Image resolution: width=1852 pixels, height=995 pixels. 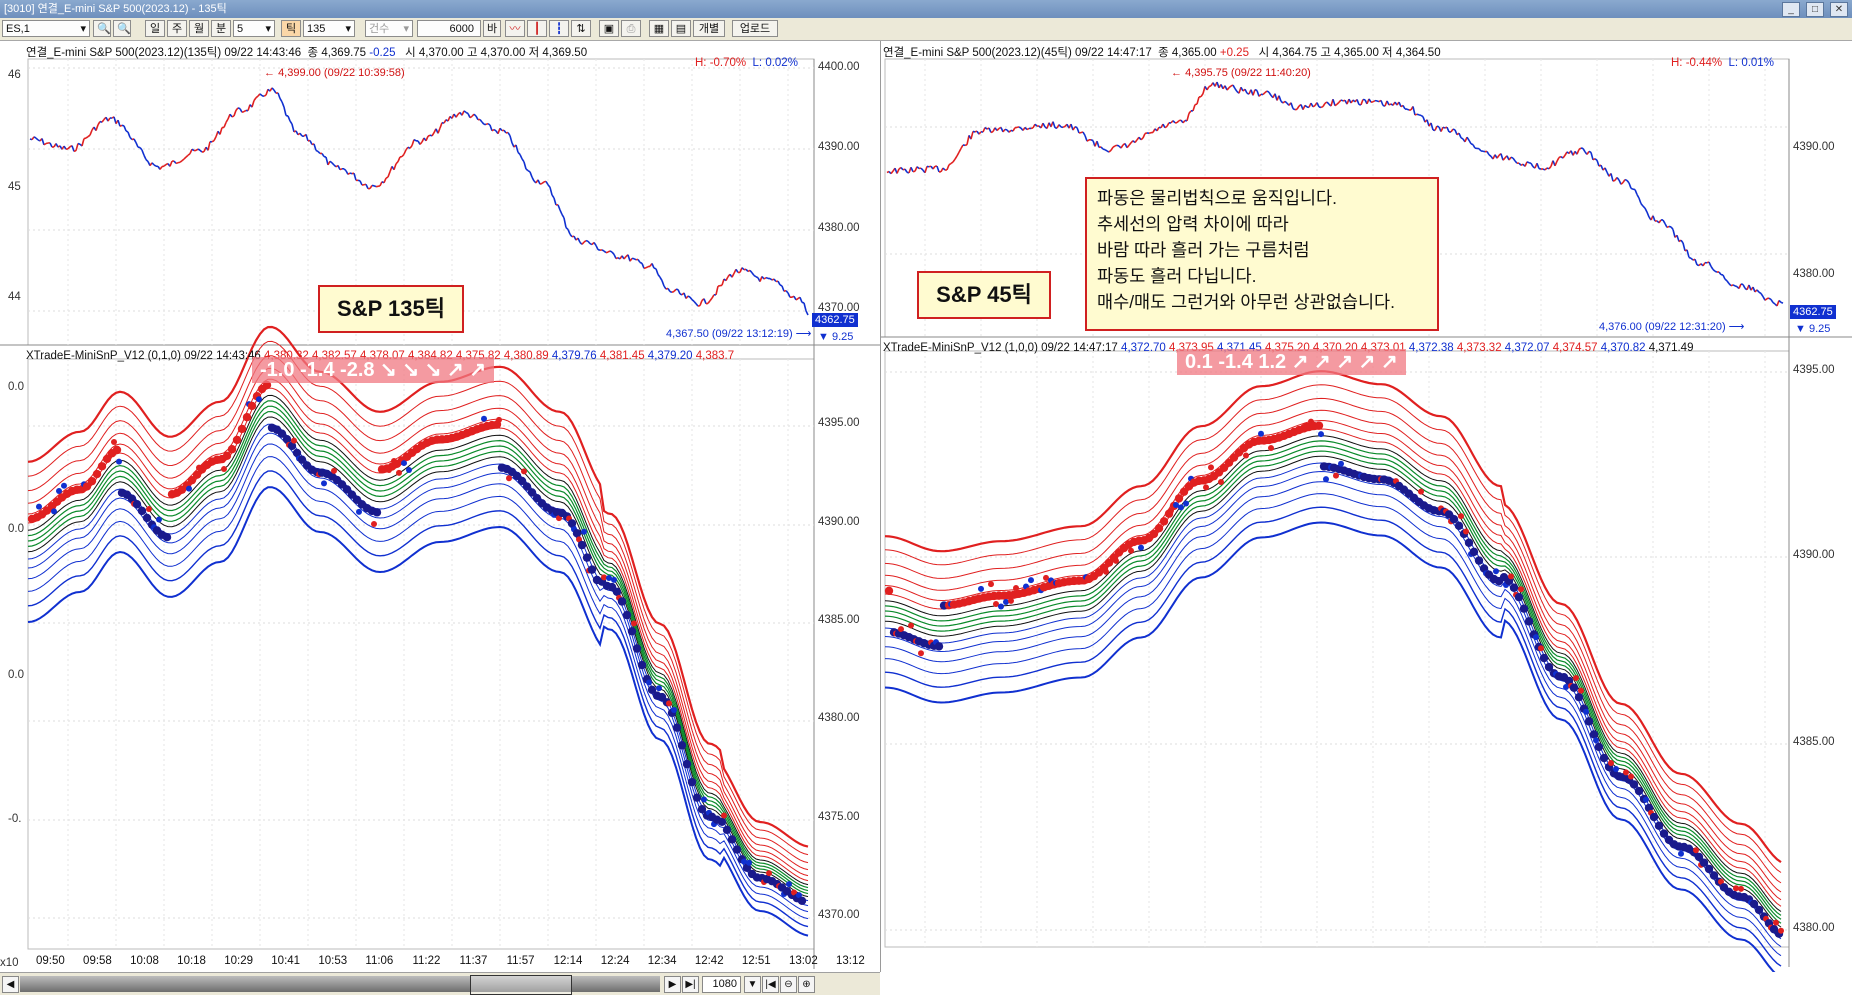 What do you see at coordinates (721, 984) in the screenshot?
I see `zoom-input: 1080` at bounding box center [721, 984].